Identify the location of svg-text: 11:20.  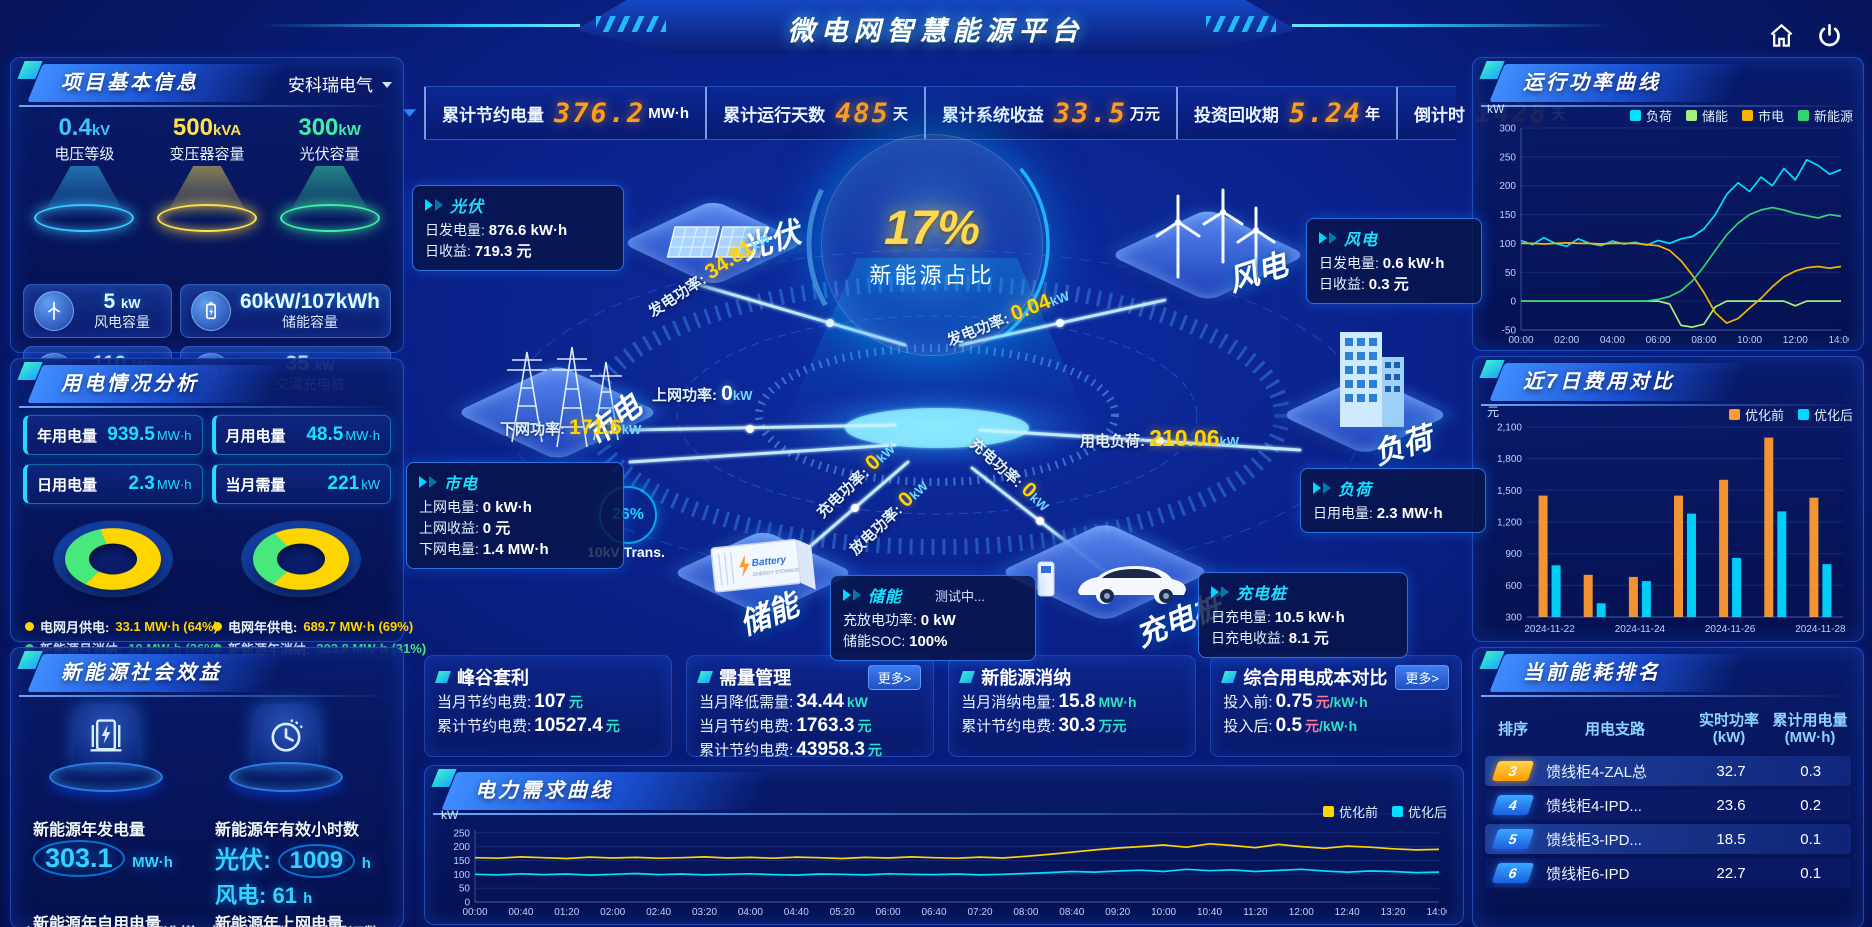
(1255, 912).